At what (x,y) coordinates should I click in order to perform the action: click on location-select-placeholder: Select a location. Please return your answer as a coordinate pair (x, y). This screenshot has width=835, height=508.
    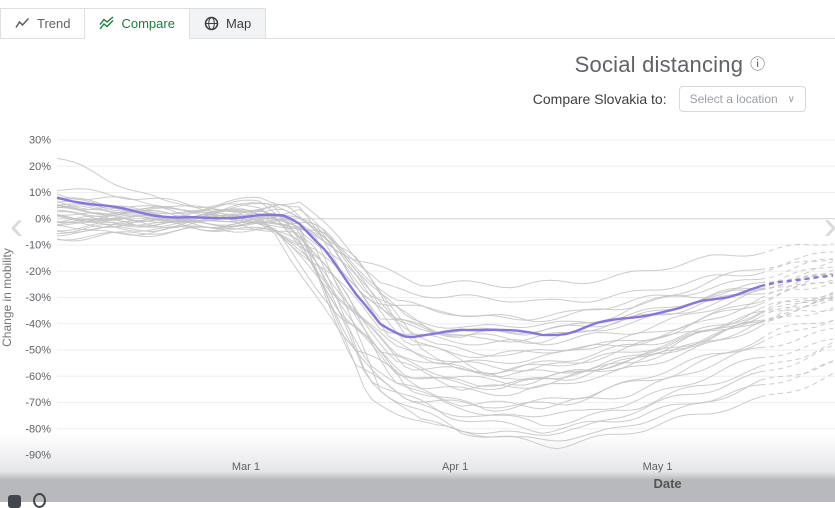
    Looking at the image, I should click on (733, 99).